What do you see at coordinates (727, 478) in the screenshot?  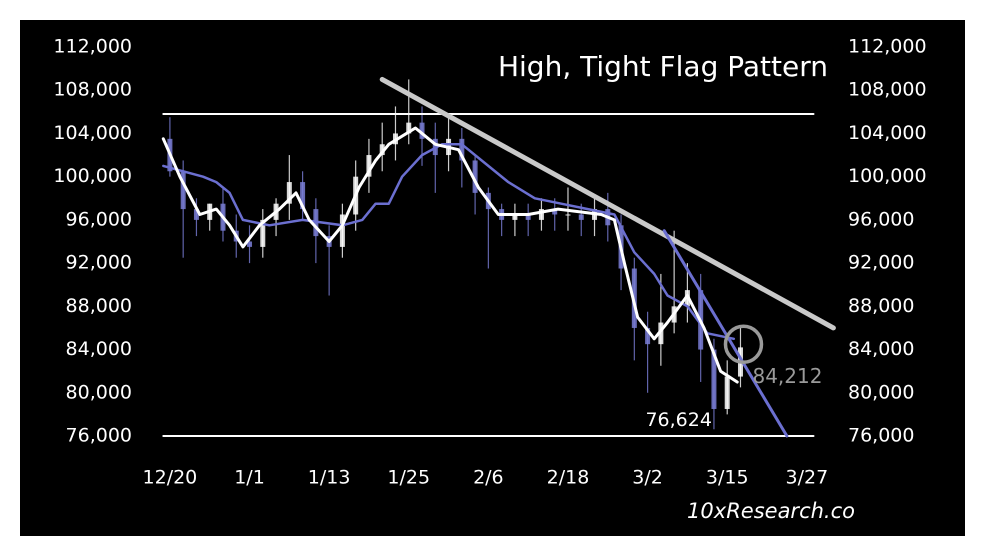 I see `x-tick-label: 3/15` at bounding box center [727, 478].